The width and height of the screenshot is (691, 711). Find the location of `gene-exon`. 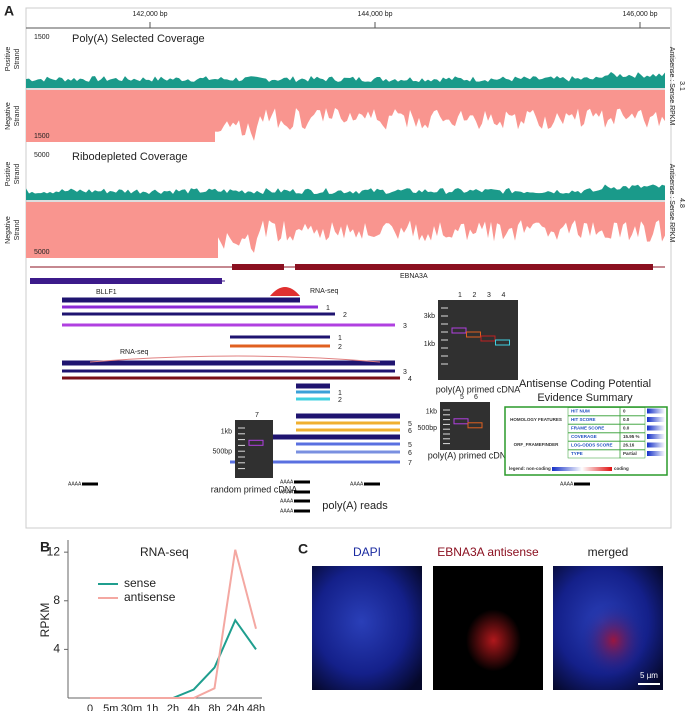

gene-exon is located at coordinates (258, 267).